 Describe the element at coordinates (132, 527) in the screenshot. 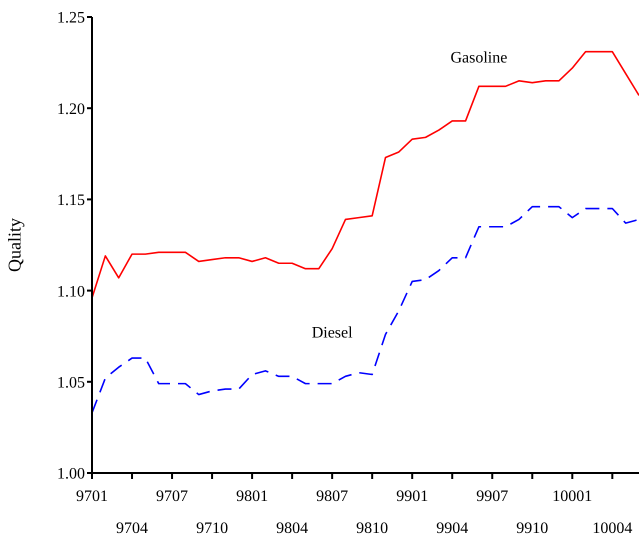

I see `x-tick-label: 9704` at that location.